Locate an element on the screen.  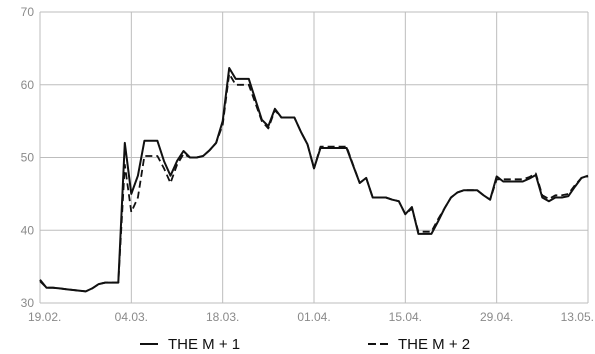
x-tick-label-5: 29.04. is located at coordinates (496, 317).